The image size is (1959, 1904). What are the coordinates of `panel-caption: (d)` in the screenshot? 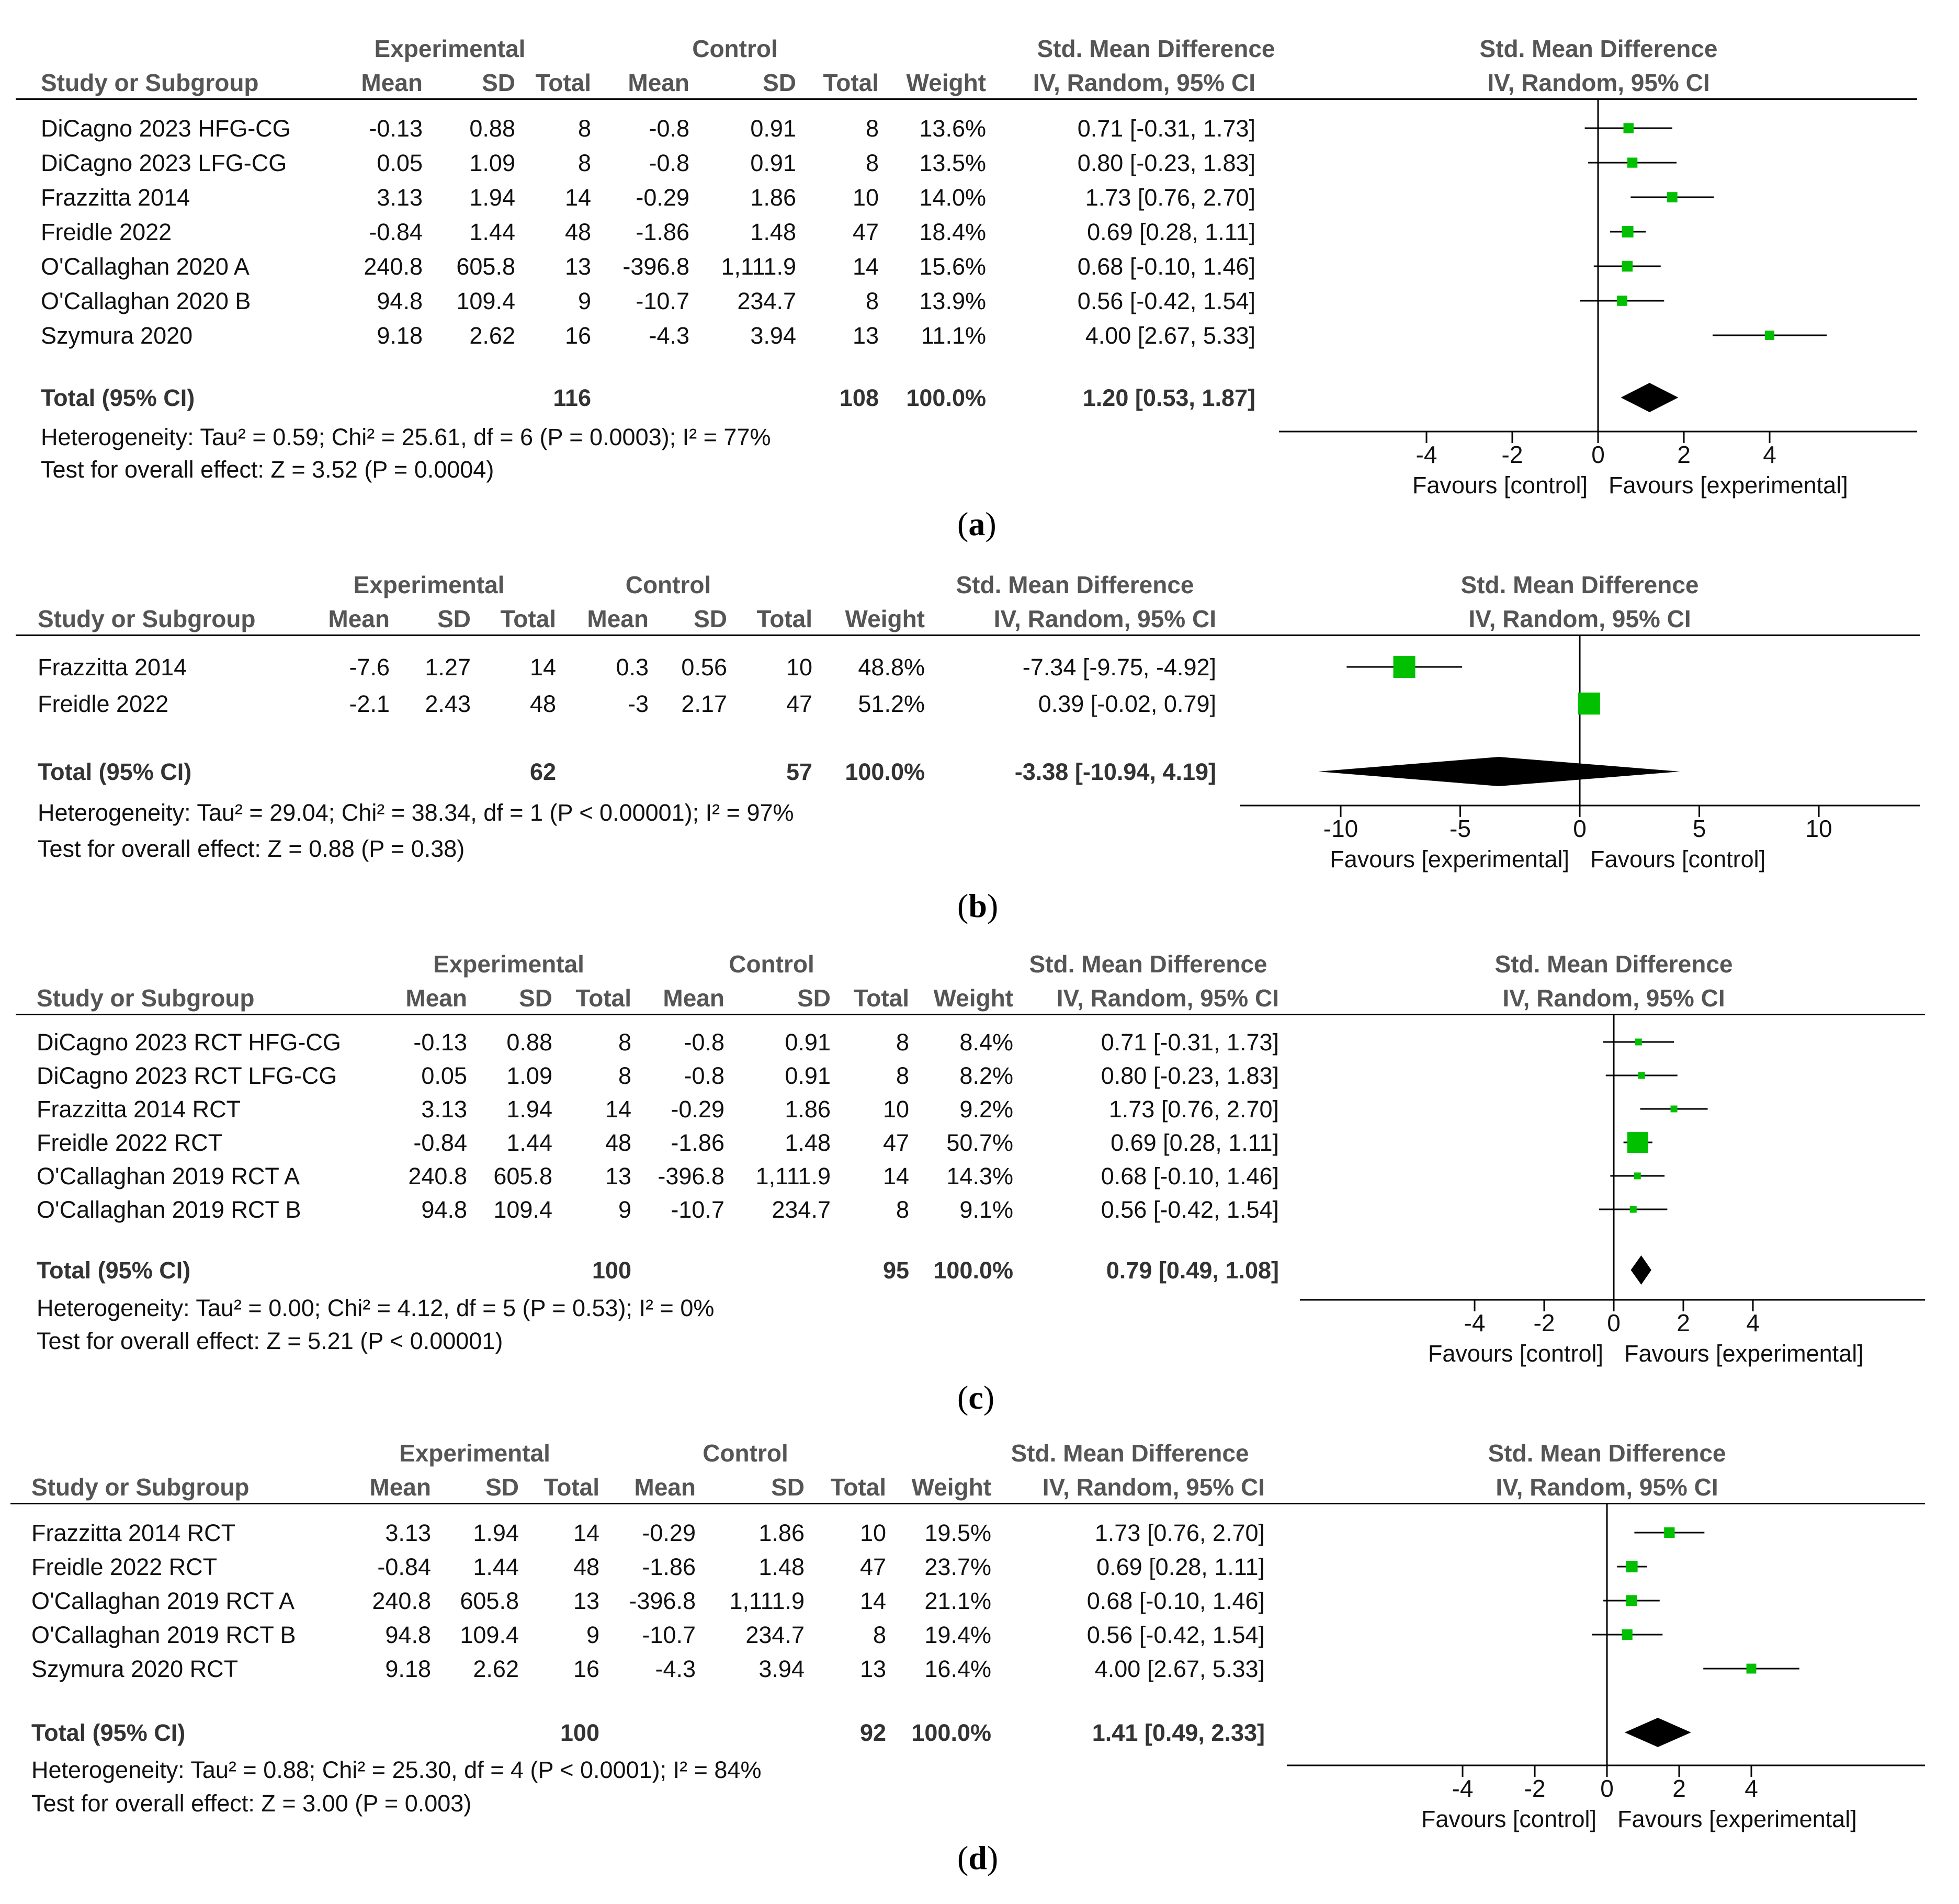 It's located at (978, 1858).